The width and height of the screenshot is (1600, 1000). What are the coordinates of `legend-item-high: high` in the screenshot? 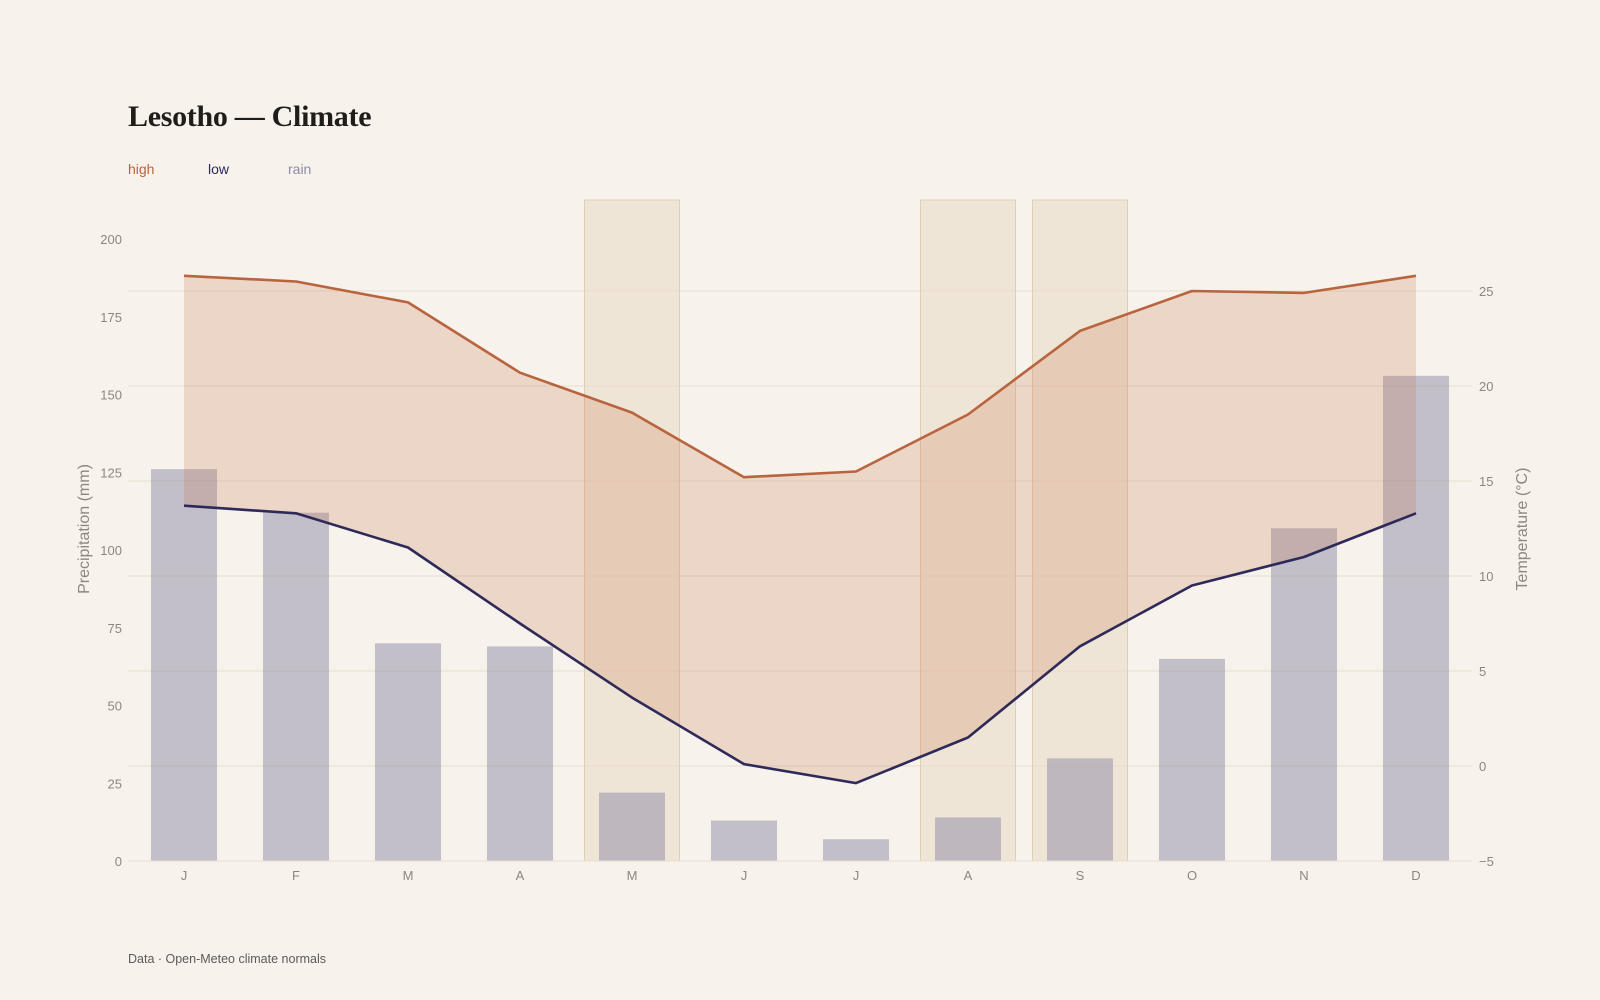 It's located at (141, 169).